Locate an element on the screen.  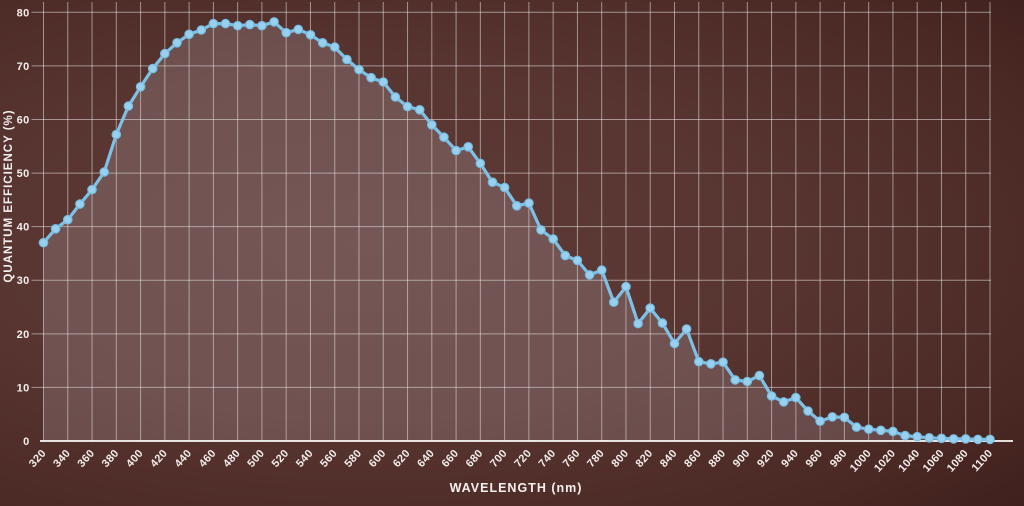
x-tick-label: 660 is located at coordinates (451, 458).